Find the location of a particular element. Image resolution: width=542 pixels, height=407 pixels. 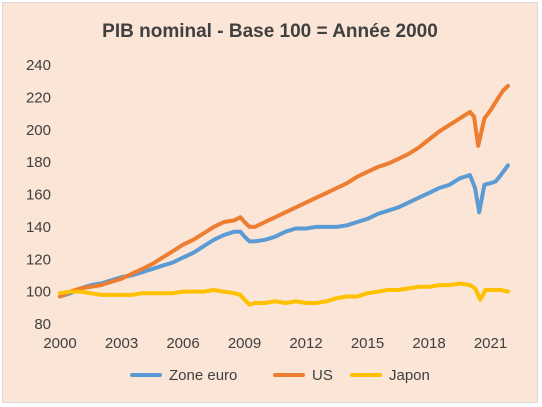

legend-item: US is located at coordinates (303, 375).